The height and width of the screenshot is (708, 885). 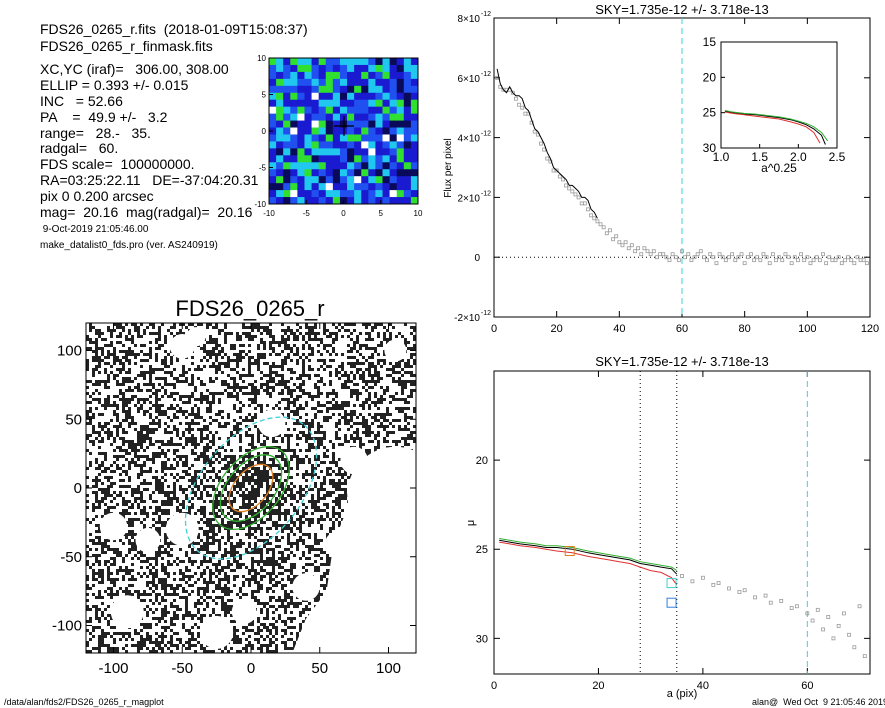 What do you see at coordinates (264, 95) in the screenshot?
I see `resid-ytick-label: 5` at bounding box center [264, 95].